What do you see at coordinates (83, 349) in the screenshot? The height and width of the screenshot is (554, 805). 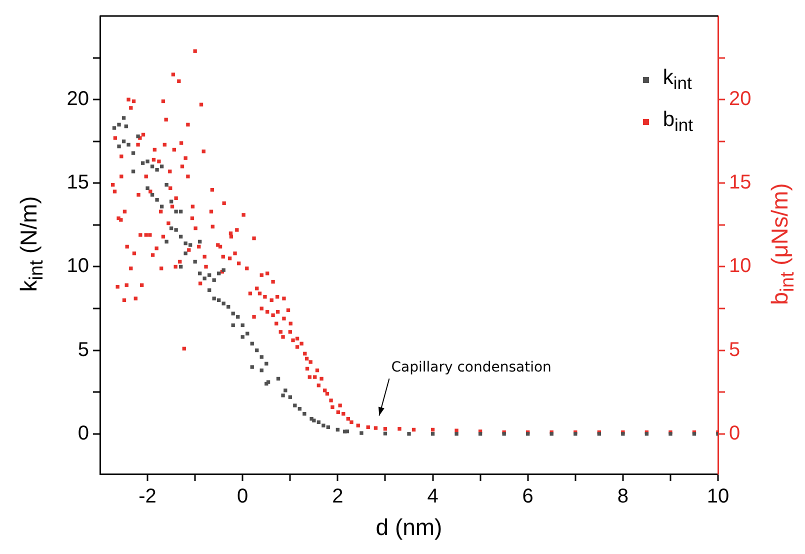 I see `y-tick-label: 5` at bounding box center [83, 349].